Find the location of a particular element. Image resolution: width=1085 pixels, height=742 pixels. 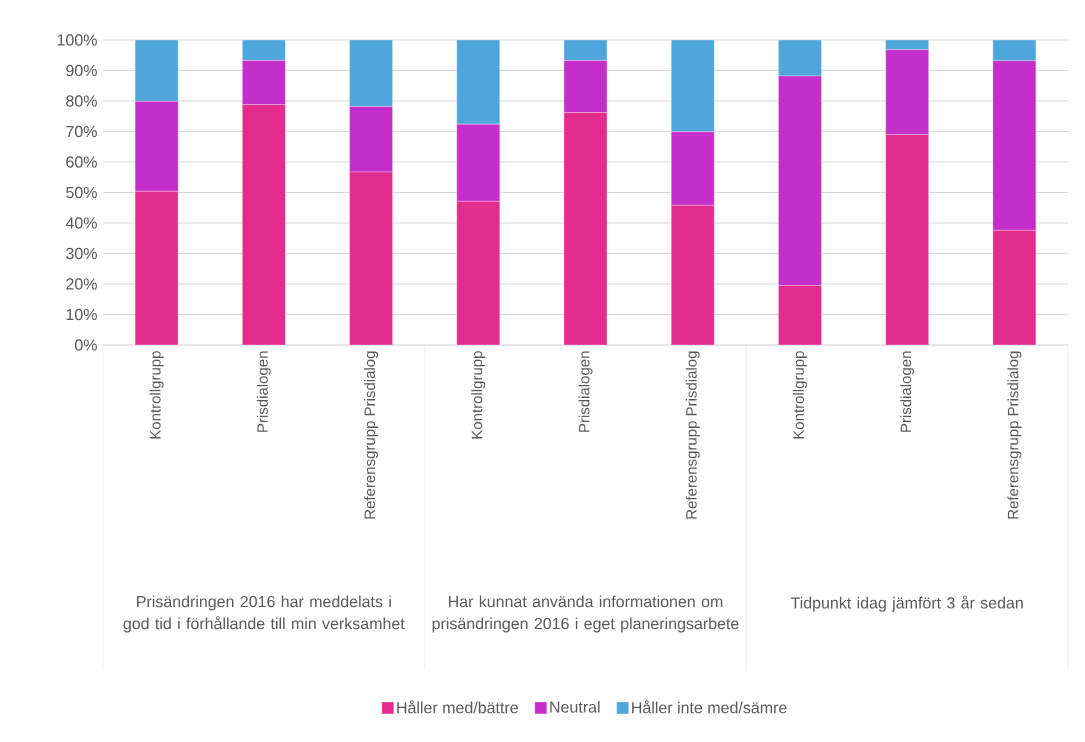

legend-label: Håller med/bättre is located at coordinates (457, 707).